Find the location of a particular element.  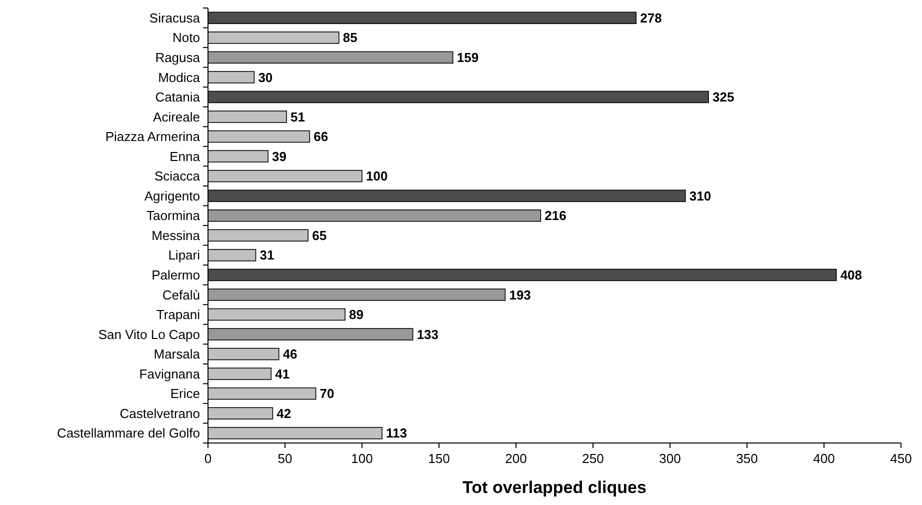

y-tick-label: Castelvetrano is located at coordinates (160, 413).